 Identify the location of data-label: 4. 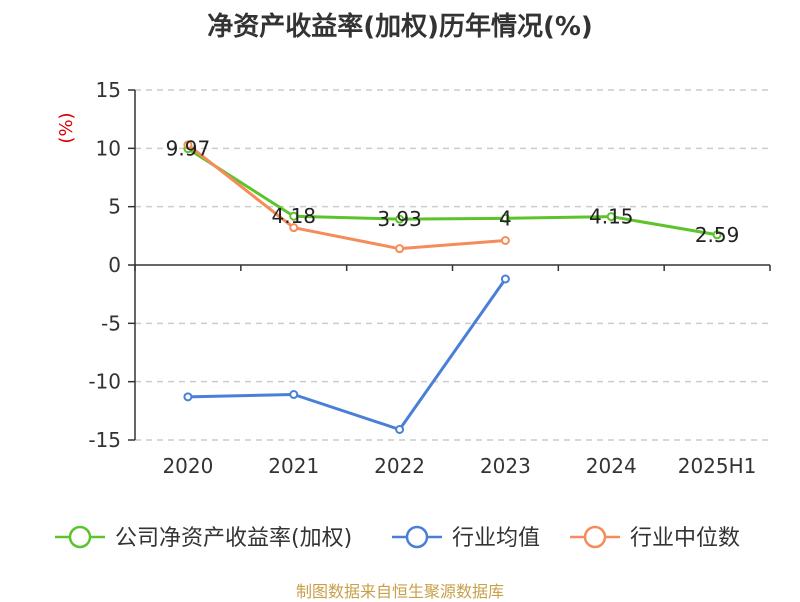
(505, 218).